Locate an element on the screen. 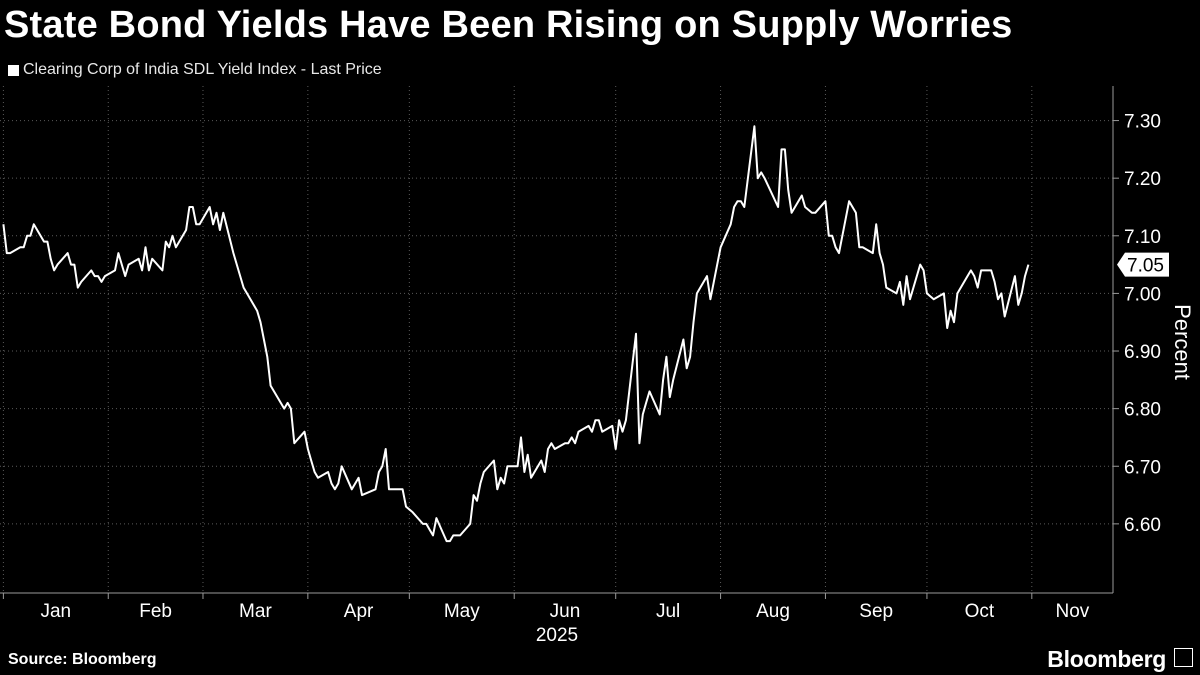 This screenshot has height=675, width=1200. last-value-label: 7.05 is located at coordinates (1145, 266).